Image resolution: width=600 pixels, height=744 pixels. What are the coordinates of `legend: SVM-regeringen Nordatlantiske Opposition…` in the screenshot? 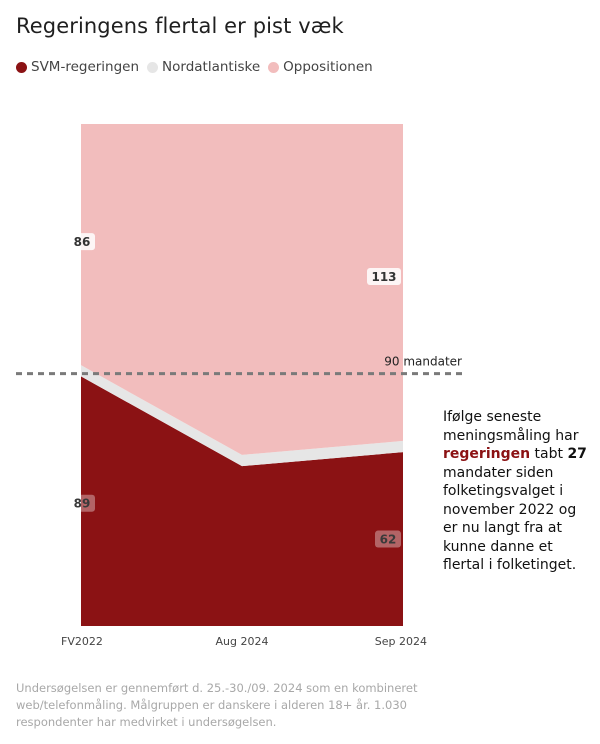 It's located at (198, 67).